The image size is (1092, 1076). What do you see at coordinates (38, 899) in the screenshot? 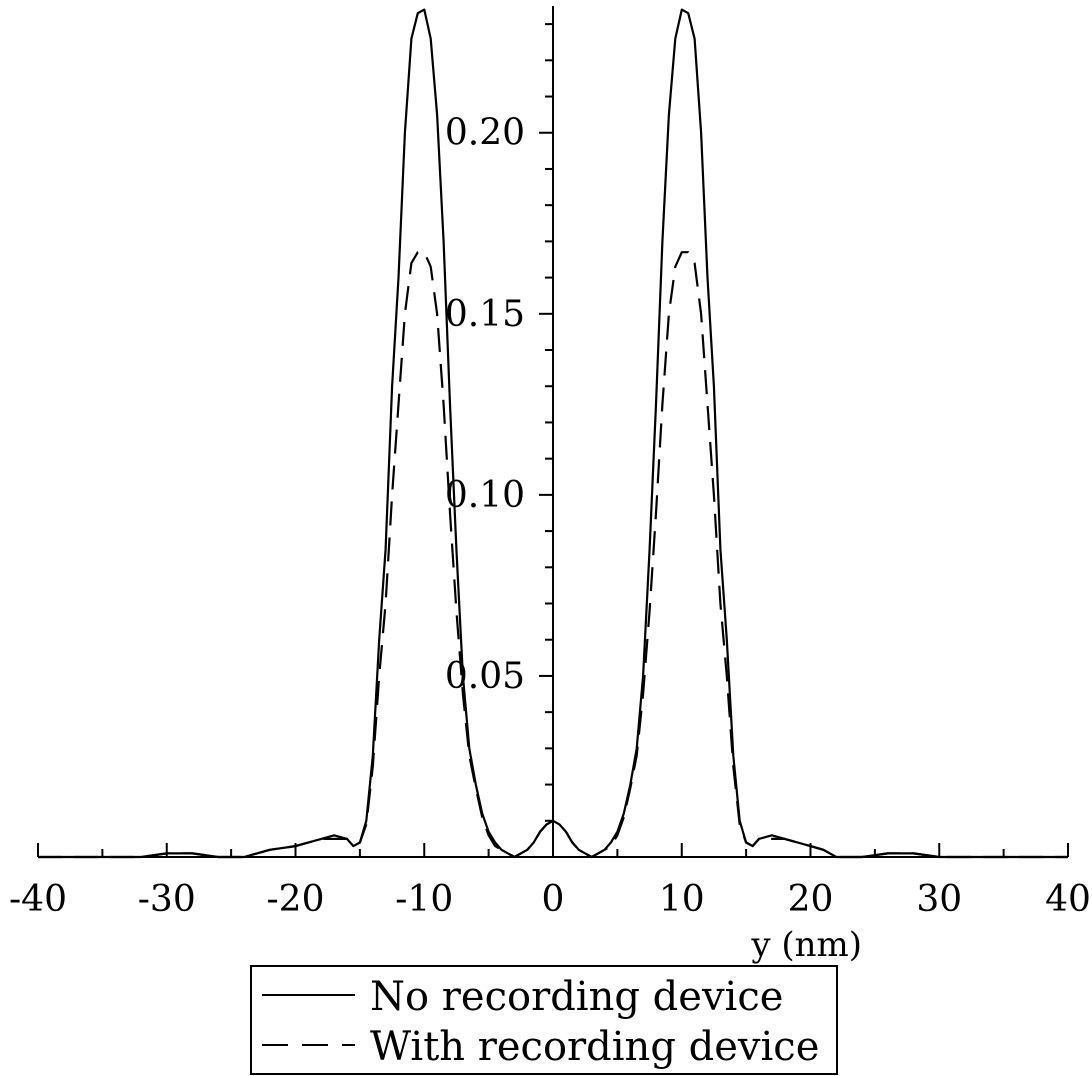
I see `x-tick-label: -40` at bounding box center [38, 899].